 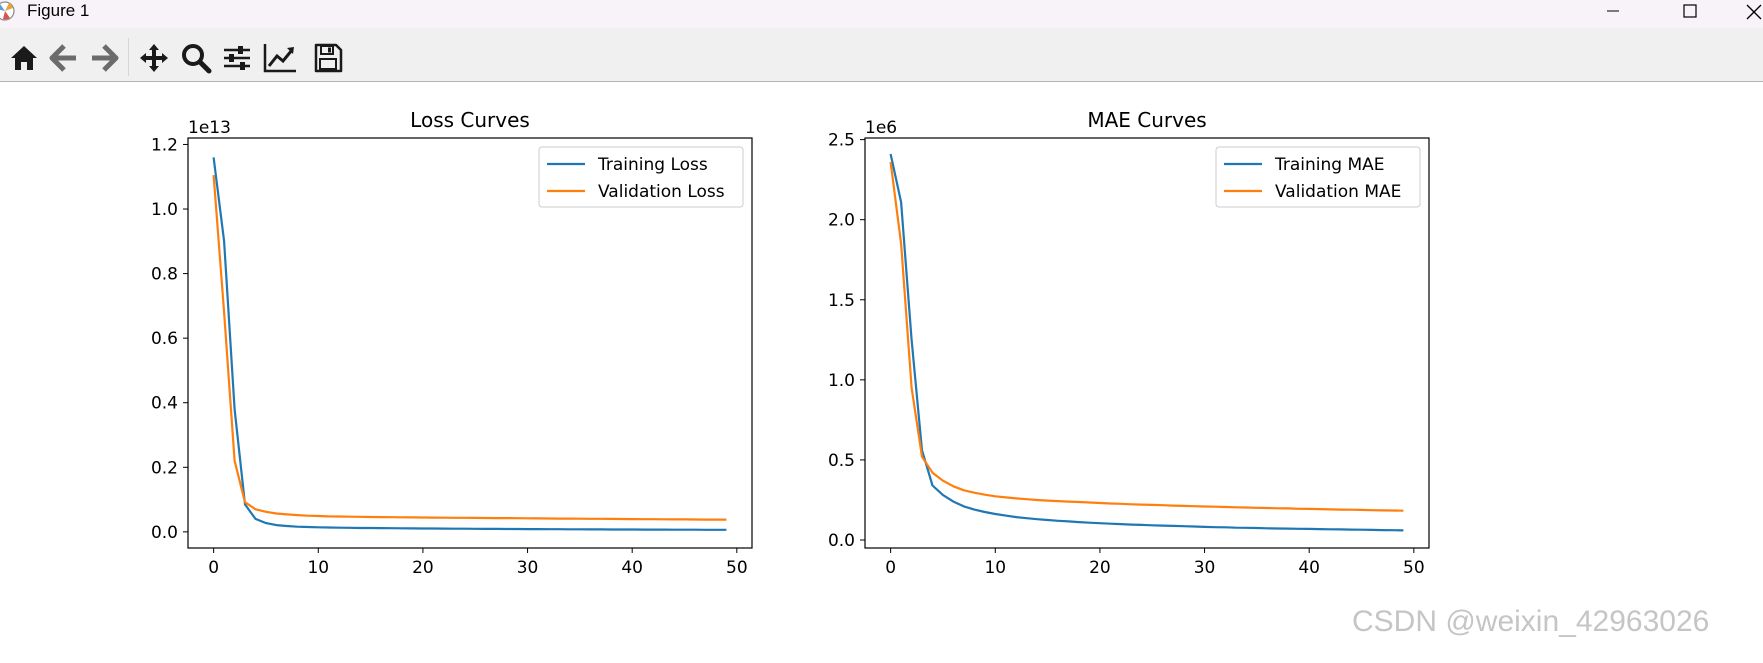 What do you see at coordinates (841, 461) in the screenshot?
I see `y-tick-label: 0.5` at bounding box center [841, 461].